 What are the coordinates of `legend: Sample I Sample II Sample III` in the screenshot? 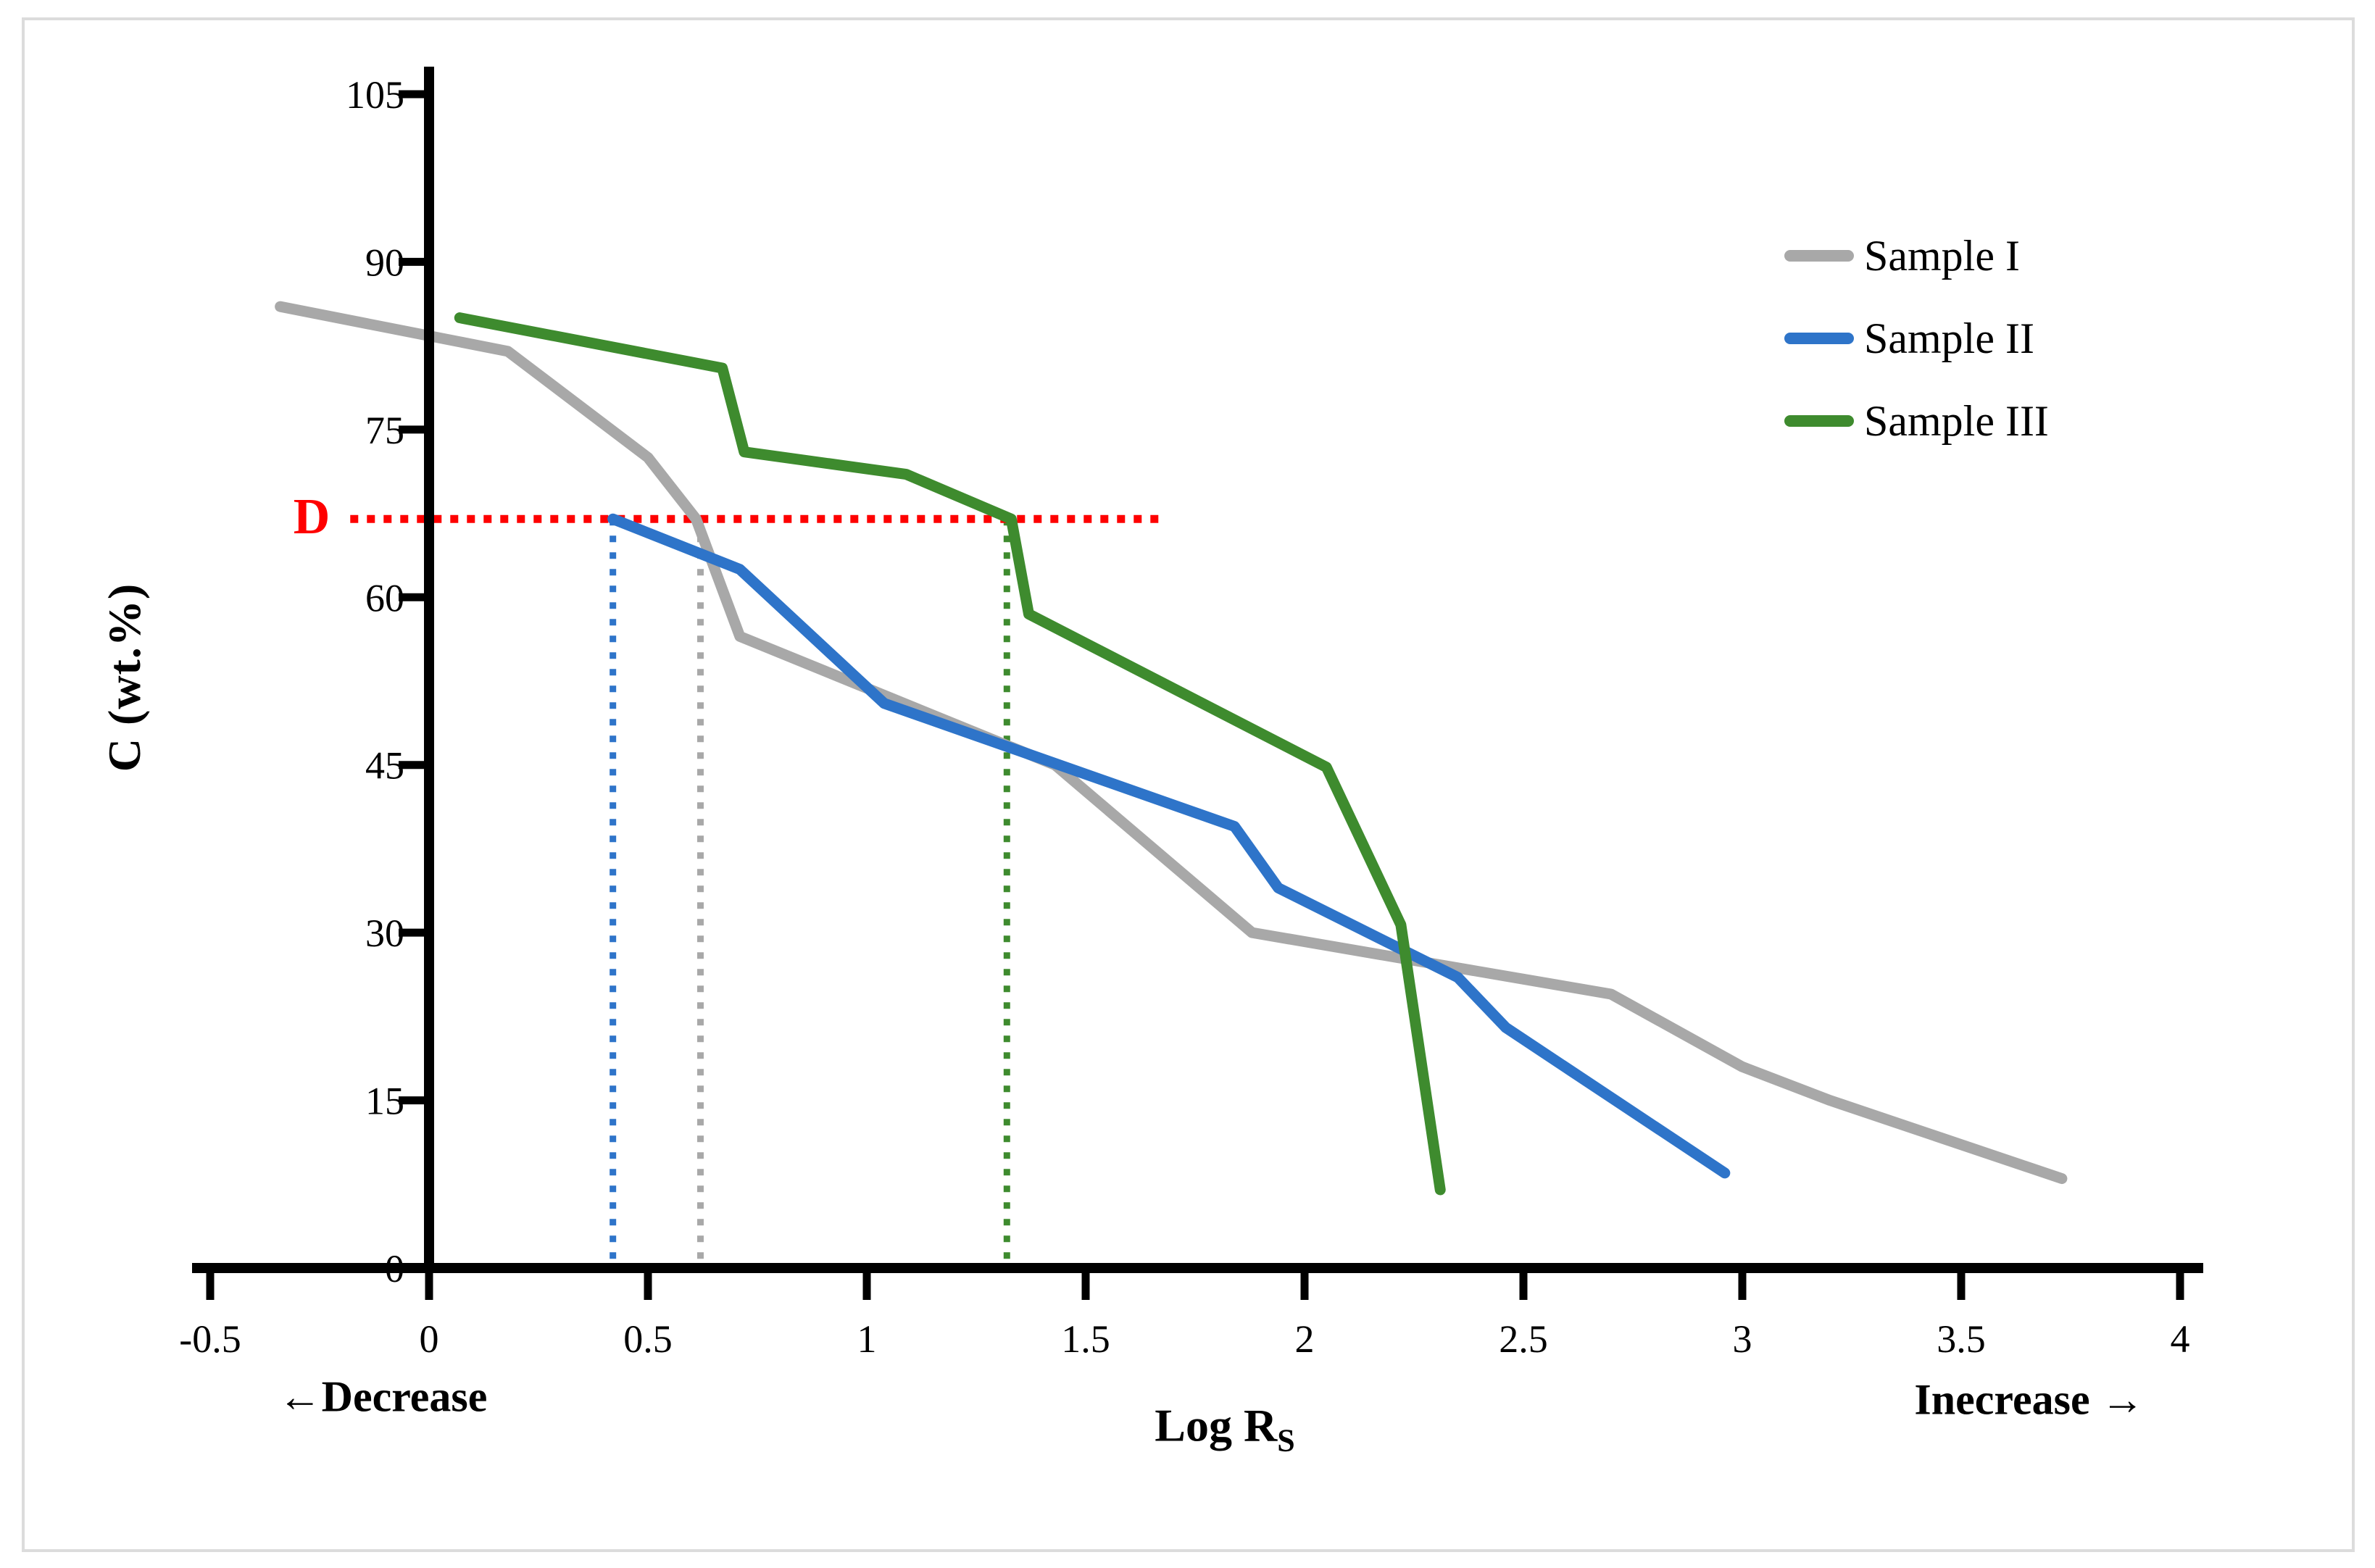 It's located at (1917, 338).